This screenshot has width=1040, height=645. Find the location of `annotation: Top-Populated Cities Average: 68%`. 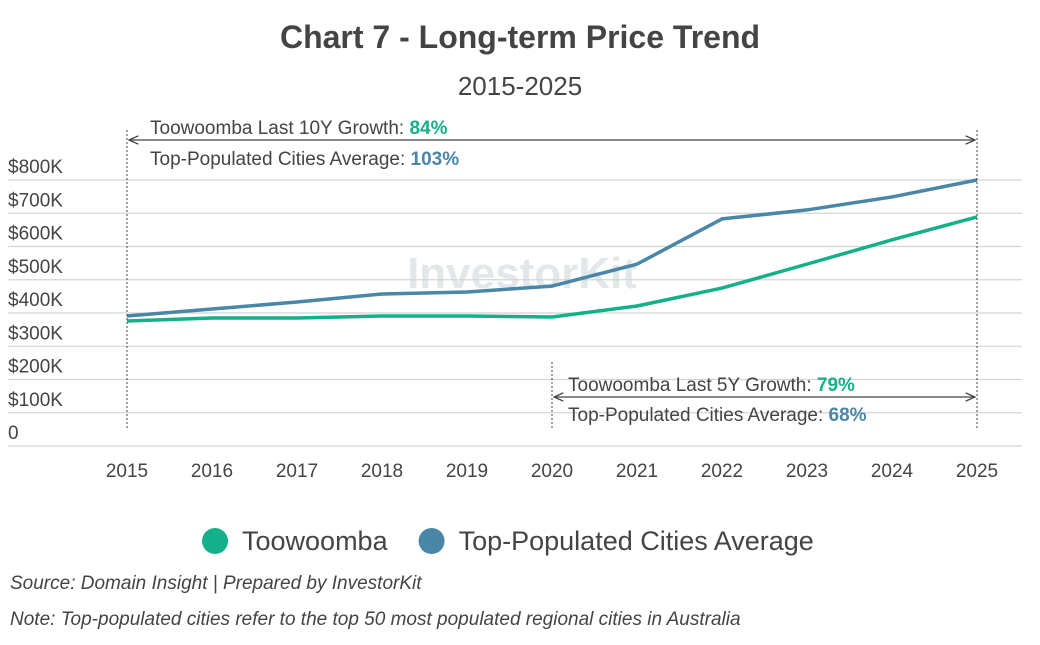

annotation: Top-Populated Cities Average: 68% is located at coordinates (717, 415).